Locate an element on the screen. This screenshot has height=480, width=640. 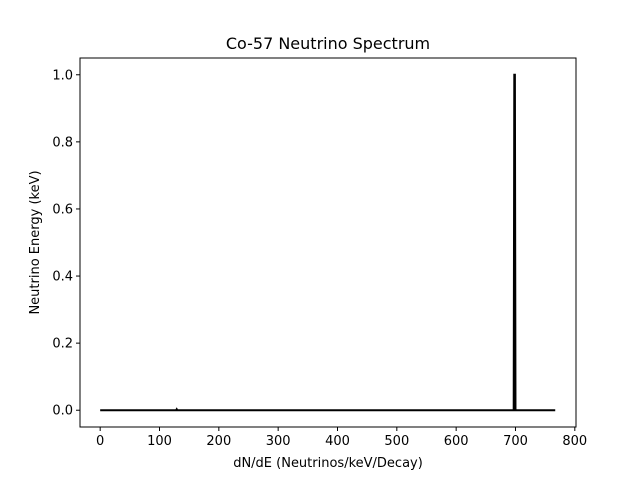
x-tick-label: 400 is located at coordinates (337, 441).